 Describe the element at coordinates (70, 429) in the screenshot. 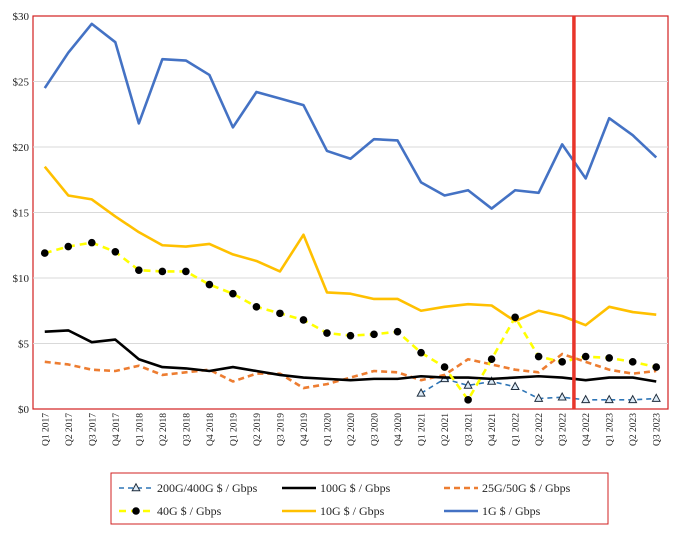

I see `x-tick-label: Q2 2017` at that location.